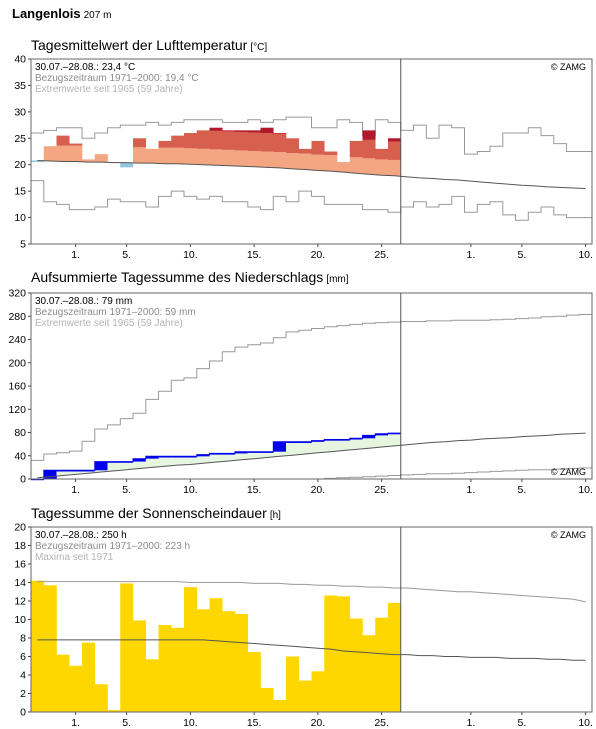 The height and width of the screenshot is (729, 596). Describe the element at coordinates (112, 546) in the screenshot. I see `legend-line: Bezugszeitraum 1971–2000: 223 h` at that location.